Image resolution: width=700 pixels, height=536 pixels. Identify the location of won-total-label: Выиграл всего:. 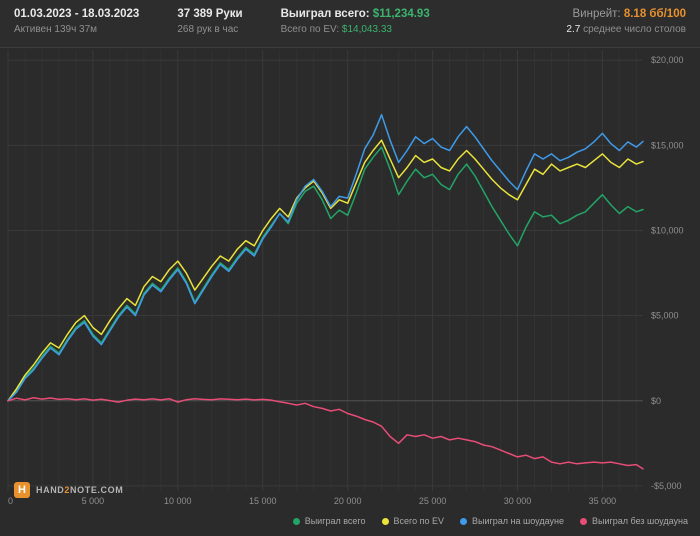
(325, 14).